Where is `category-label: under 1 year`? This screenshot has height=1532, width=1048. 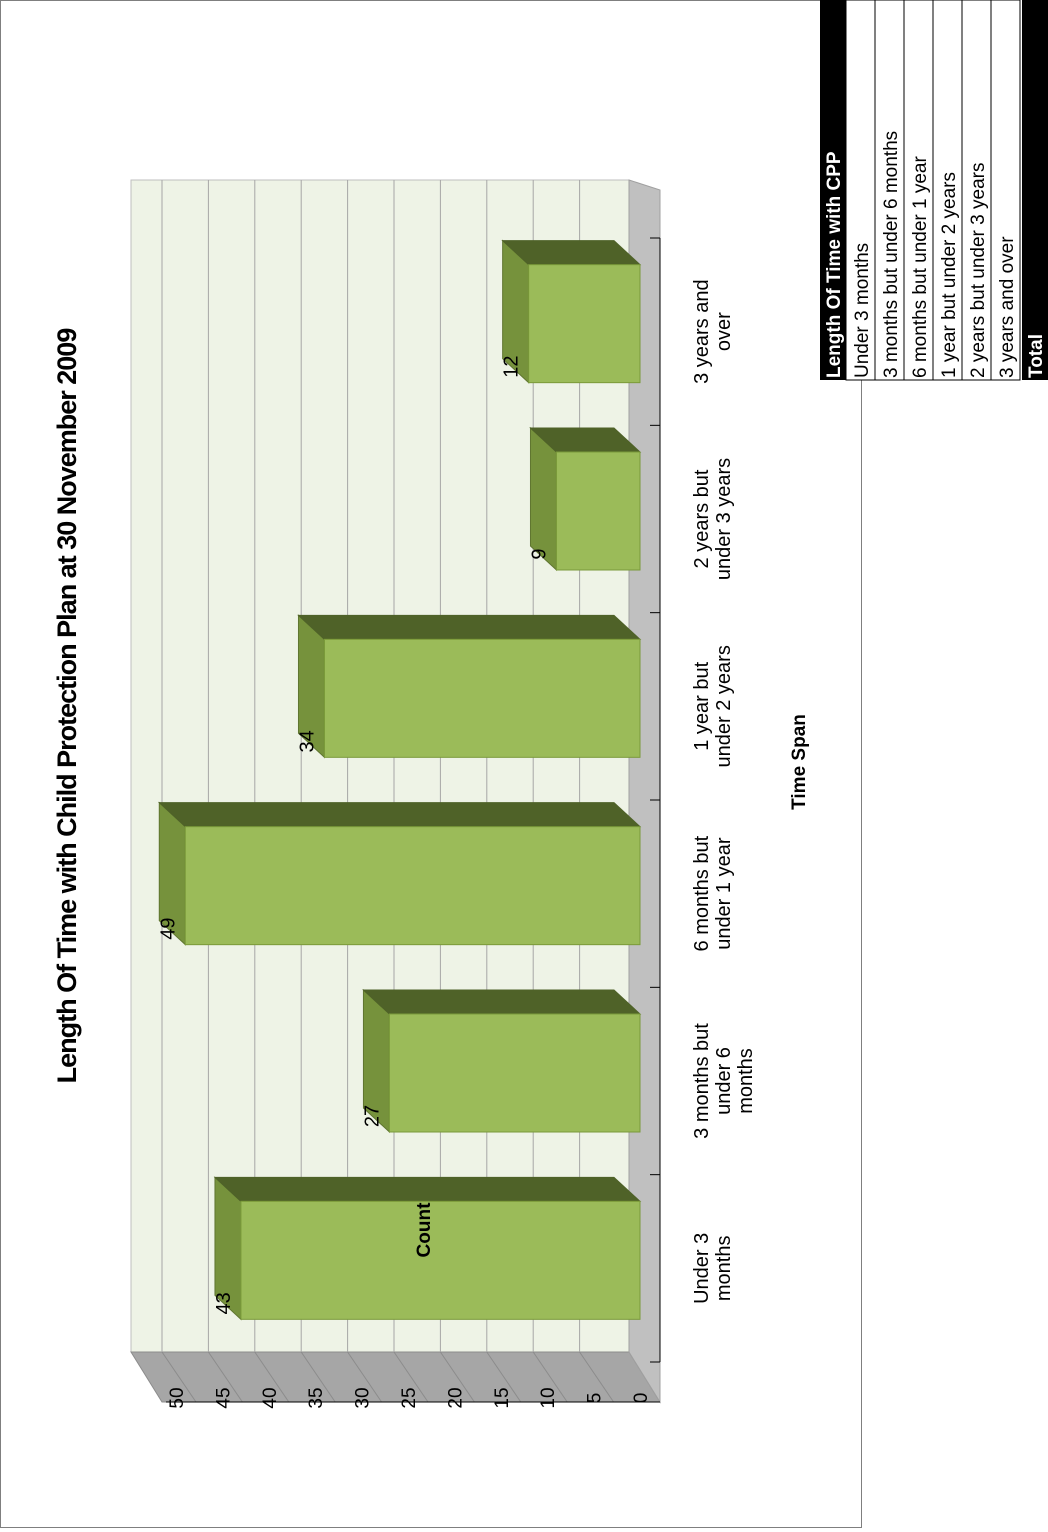
category-label: under 1 year is located at coordinates (724, 893).